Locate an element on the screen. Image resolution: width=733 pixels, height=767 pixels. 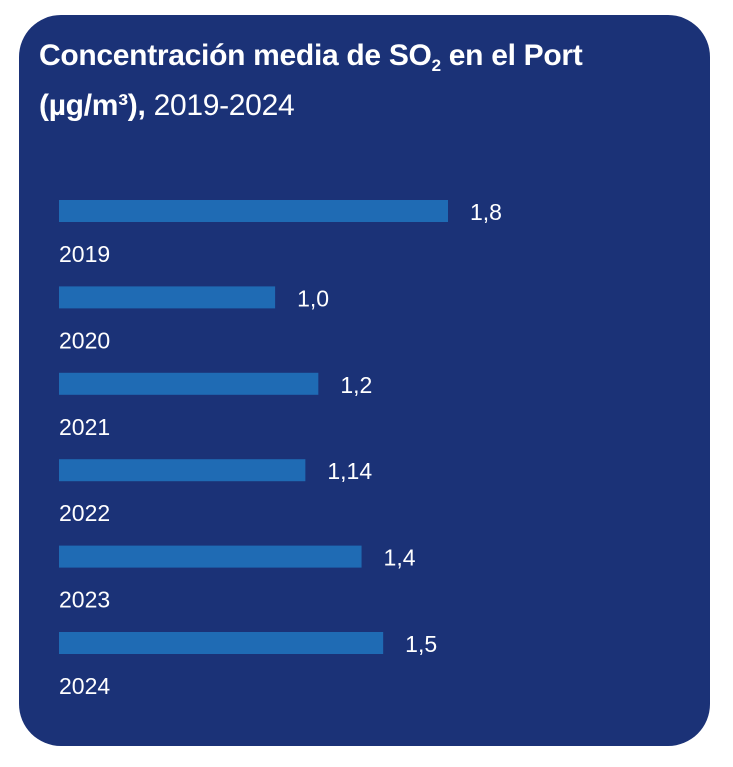
bar-2019 is located at coordinates (253, 211).